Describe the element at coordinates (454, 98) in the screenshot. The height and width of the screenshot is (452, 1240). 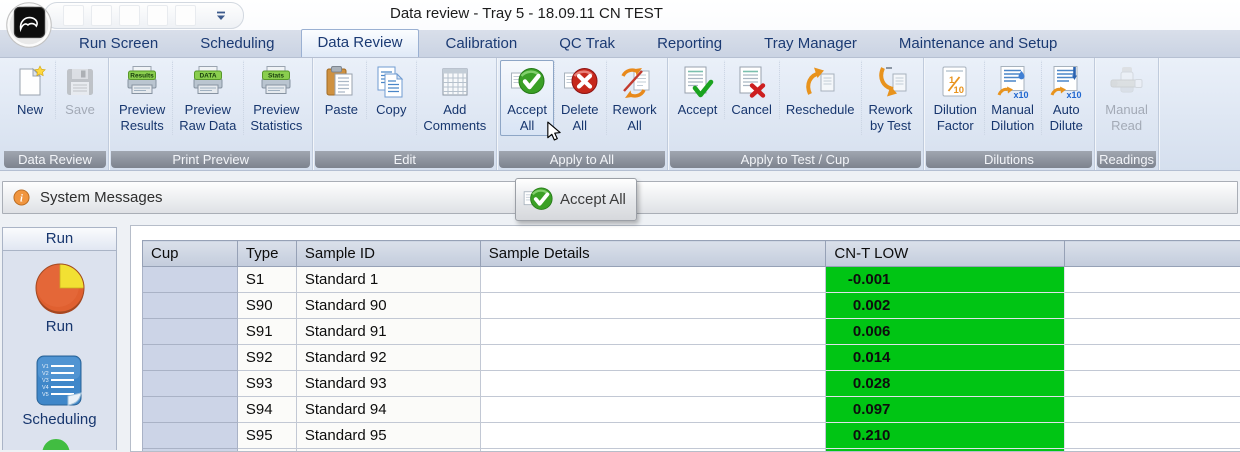
I see `add-comments-button: Add Comments` at that location.